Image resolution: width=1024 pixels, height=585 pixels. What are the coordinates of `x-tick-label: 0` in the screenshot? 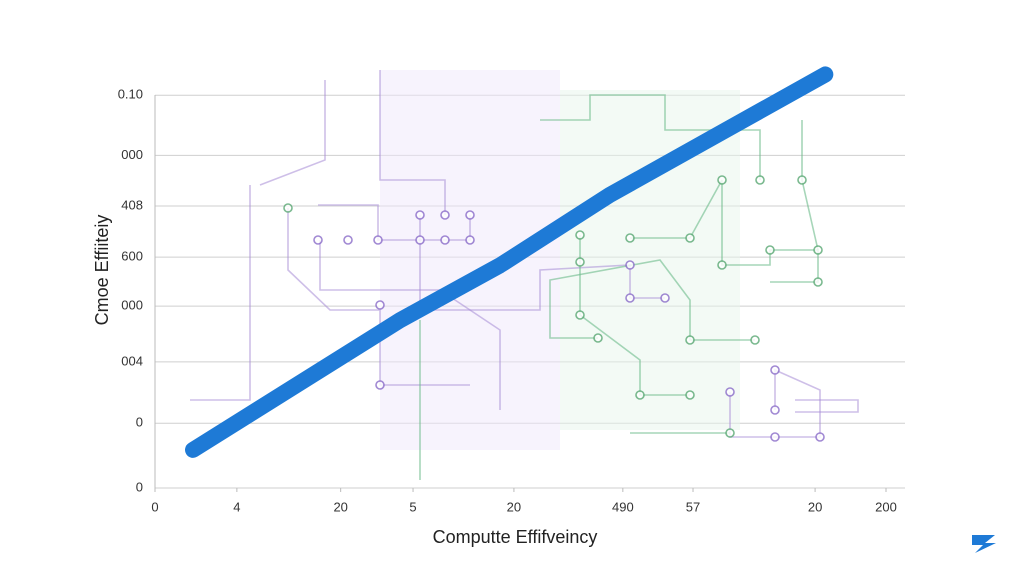 It's located at (154, 506).